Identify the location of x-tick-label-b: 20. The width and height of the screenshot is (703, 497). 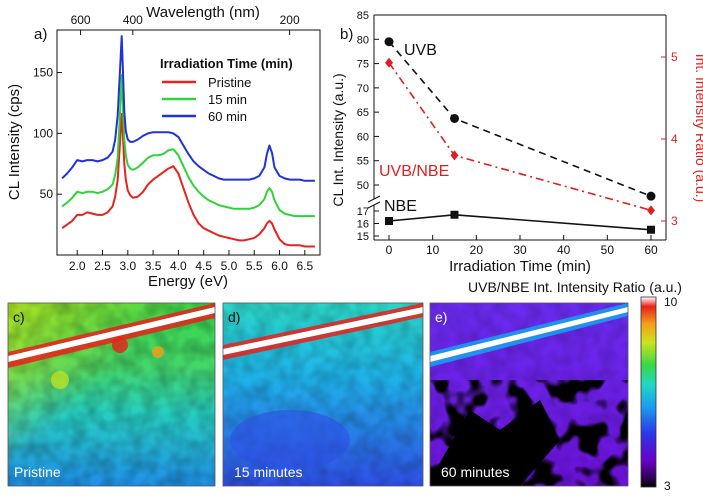
(477, 250).